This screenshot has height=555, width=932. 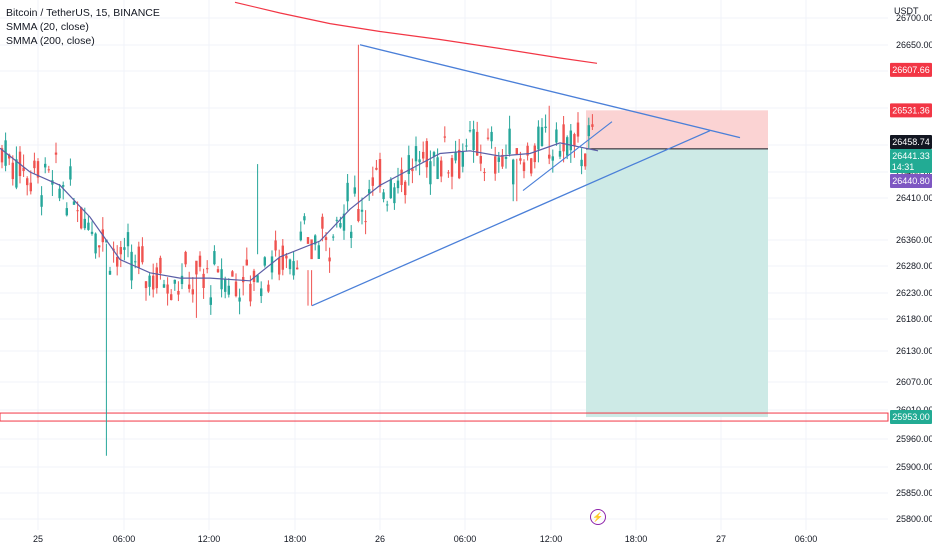 I want to click on indicator-smma20-legend: SMMA (20, close), so click(x=83, y=27).